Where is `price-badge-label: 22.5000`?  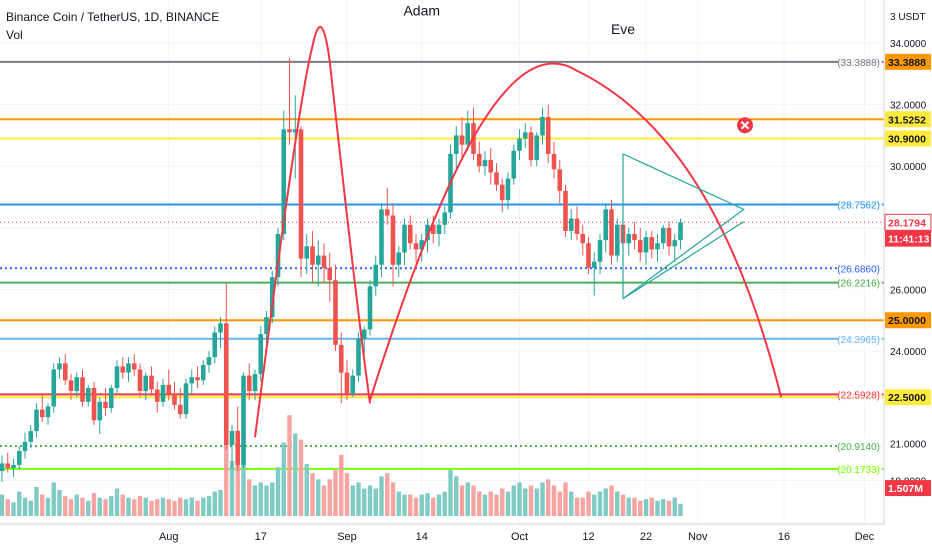 price-badge-label: 22.5000 is located at coordinates (907, 398).